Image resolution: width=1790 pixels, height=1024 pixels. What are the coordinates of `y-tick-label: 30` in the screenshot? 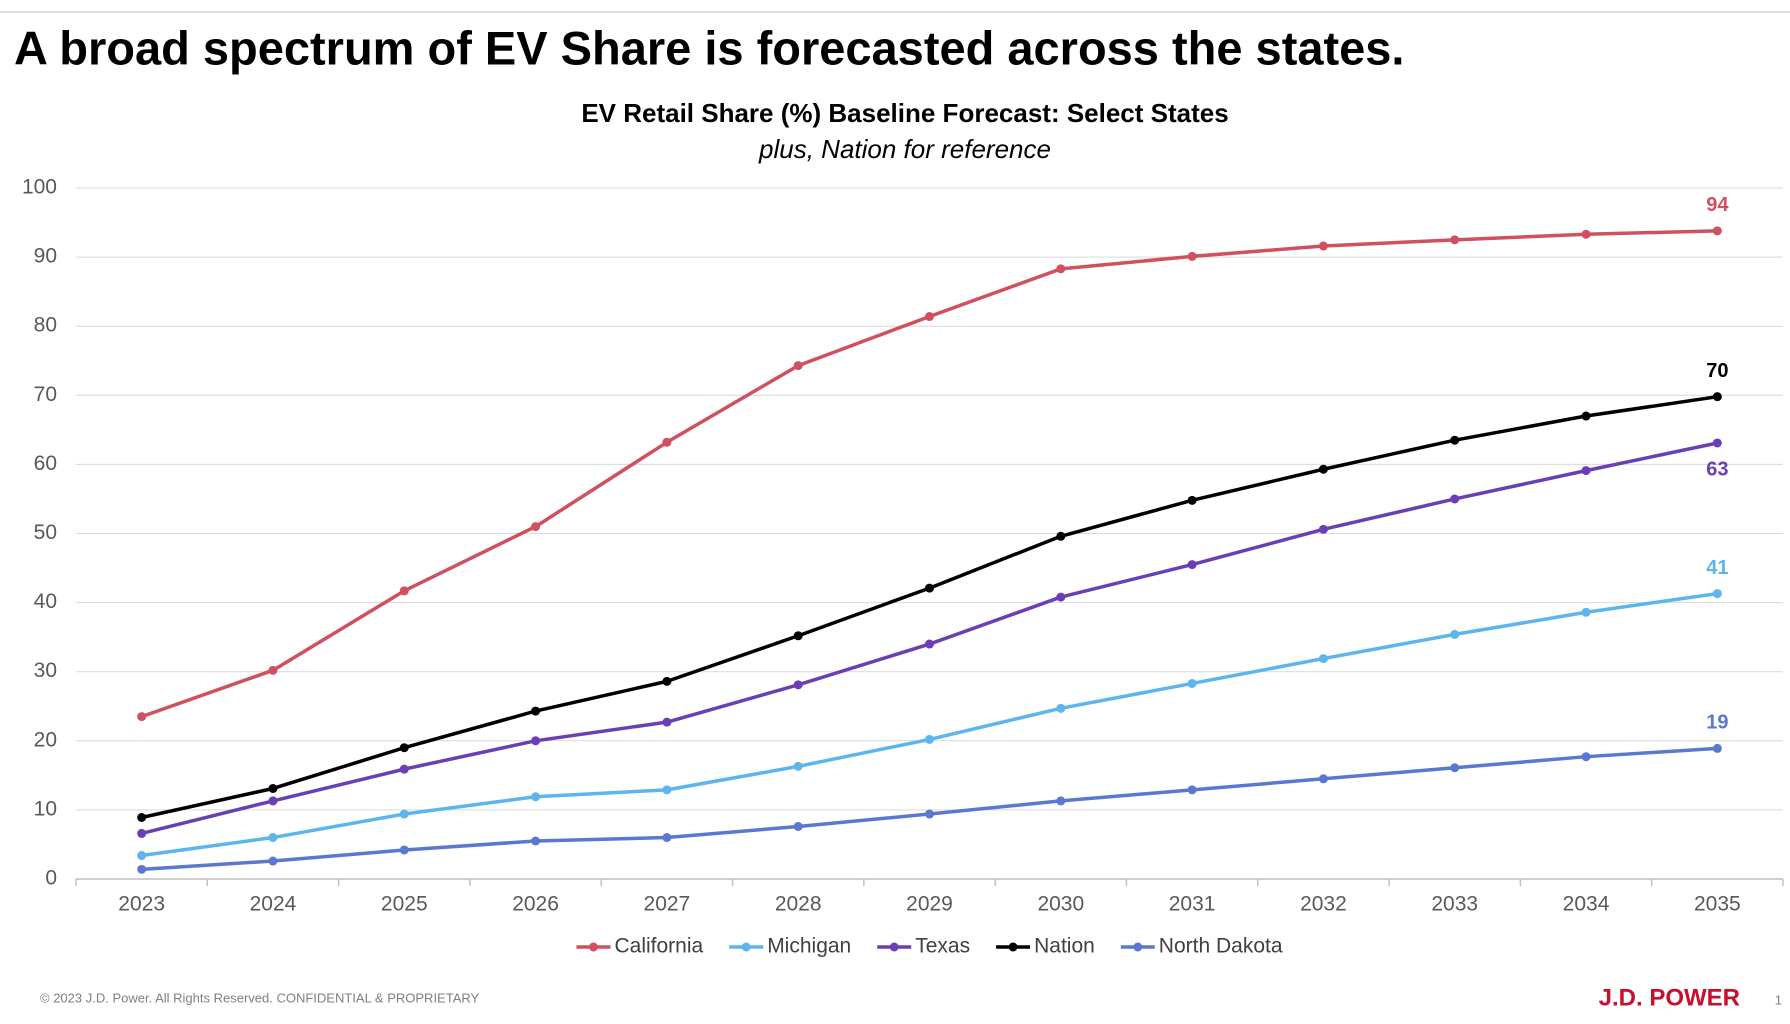 It's located at (45, 670).